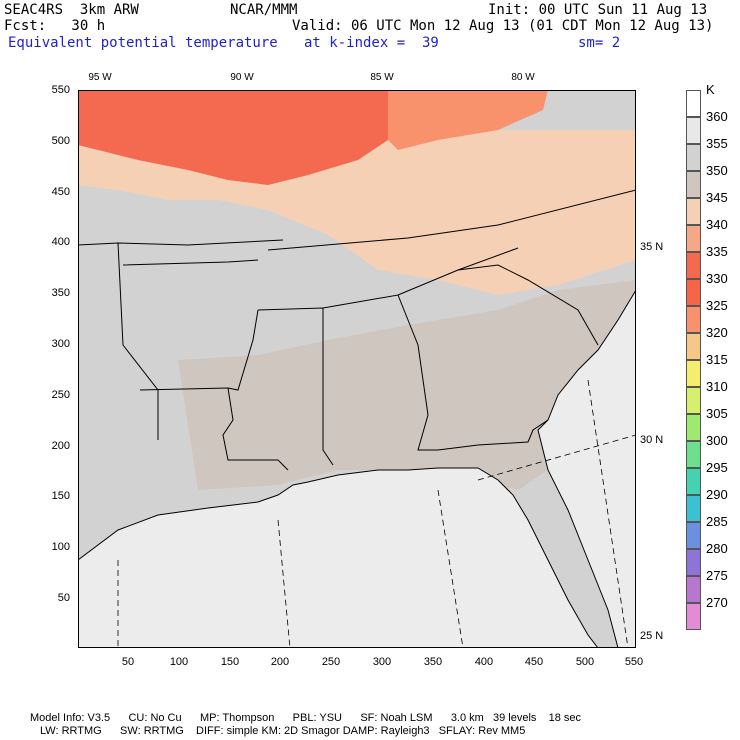 The image size is (740, 740). Describe the element at coordinates (534, 662) in the screenshot. I see `x-tick: 450` at that location.